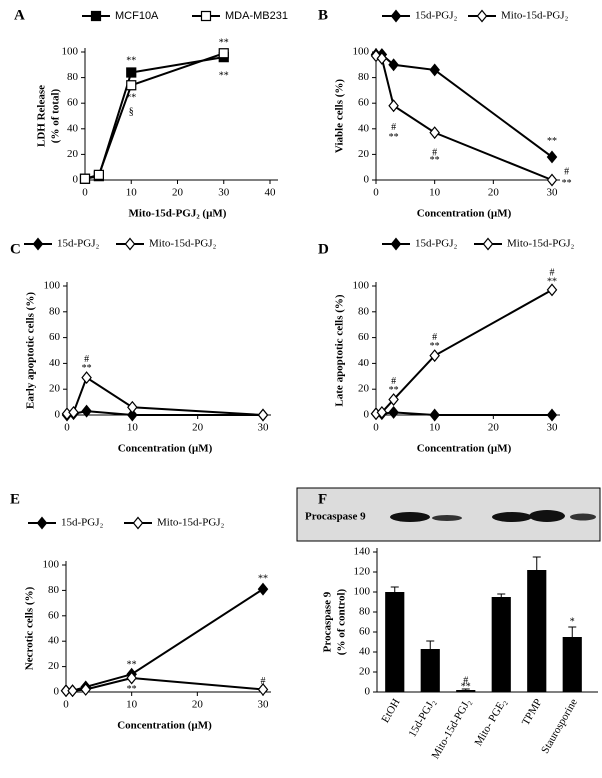 The width and height of the screenshot is (602, 778). What do you see at coordinates (323, 15) in the screenshot?
I see `panel-letter: B` at bounding box center [323, 15].